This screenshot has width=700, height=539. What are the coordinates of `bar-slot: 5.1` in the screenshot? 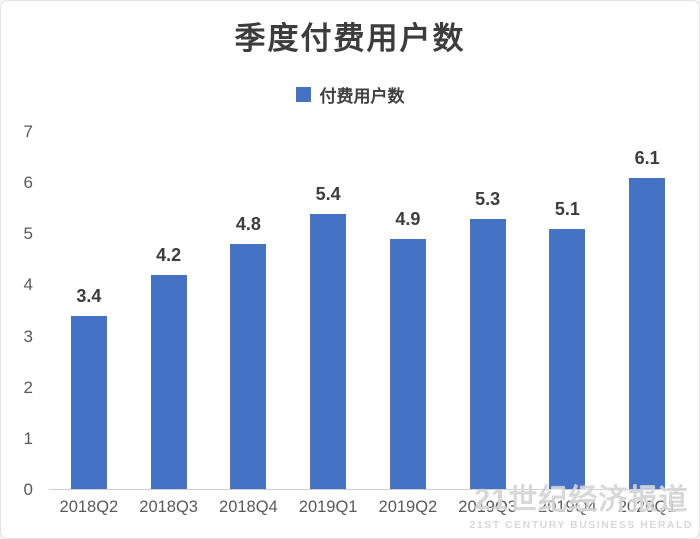 It's located at (568, 310).